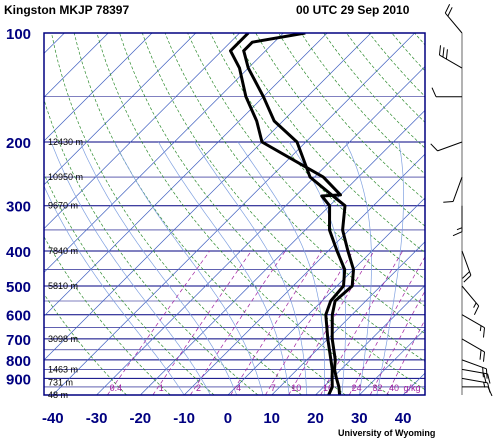 The width and height of the screenshot is (500, 440). What do you see at coordinates (357, 388) in the screenshot?
I see `mixing-ratio-label: 24` at bounding box center [357, 388].